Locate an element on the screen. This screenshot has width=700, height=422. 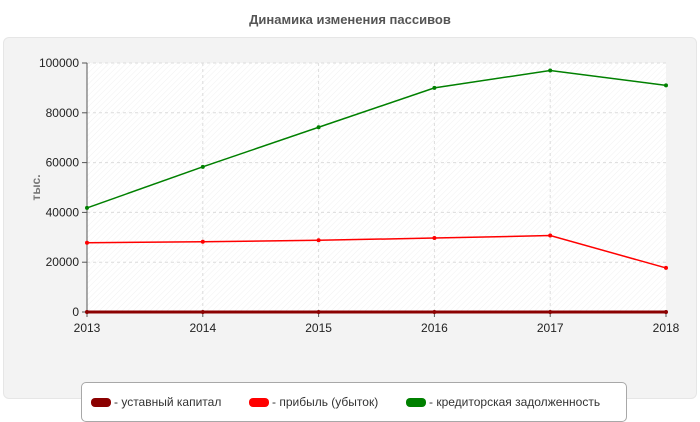
y-tick-label: 40000 is located at coordinates (63, 212).